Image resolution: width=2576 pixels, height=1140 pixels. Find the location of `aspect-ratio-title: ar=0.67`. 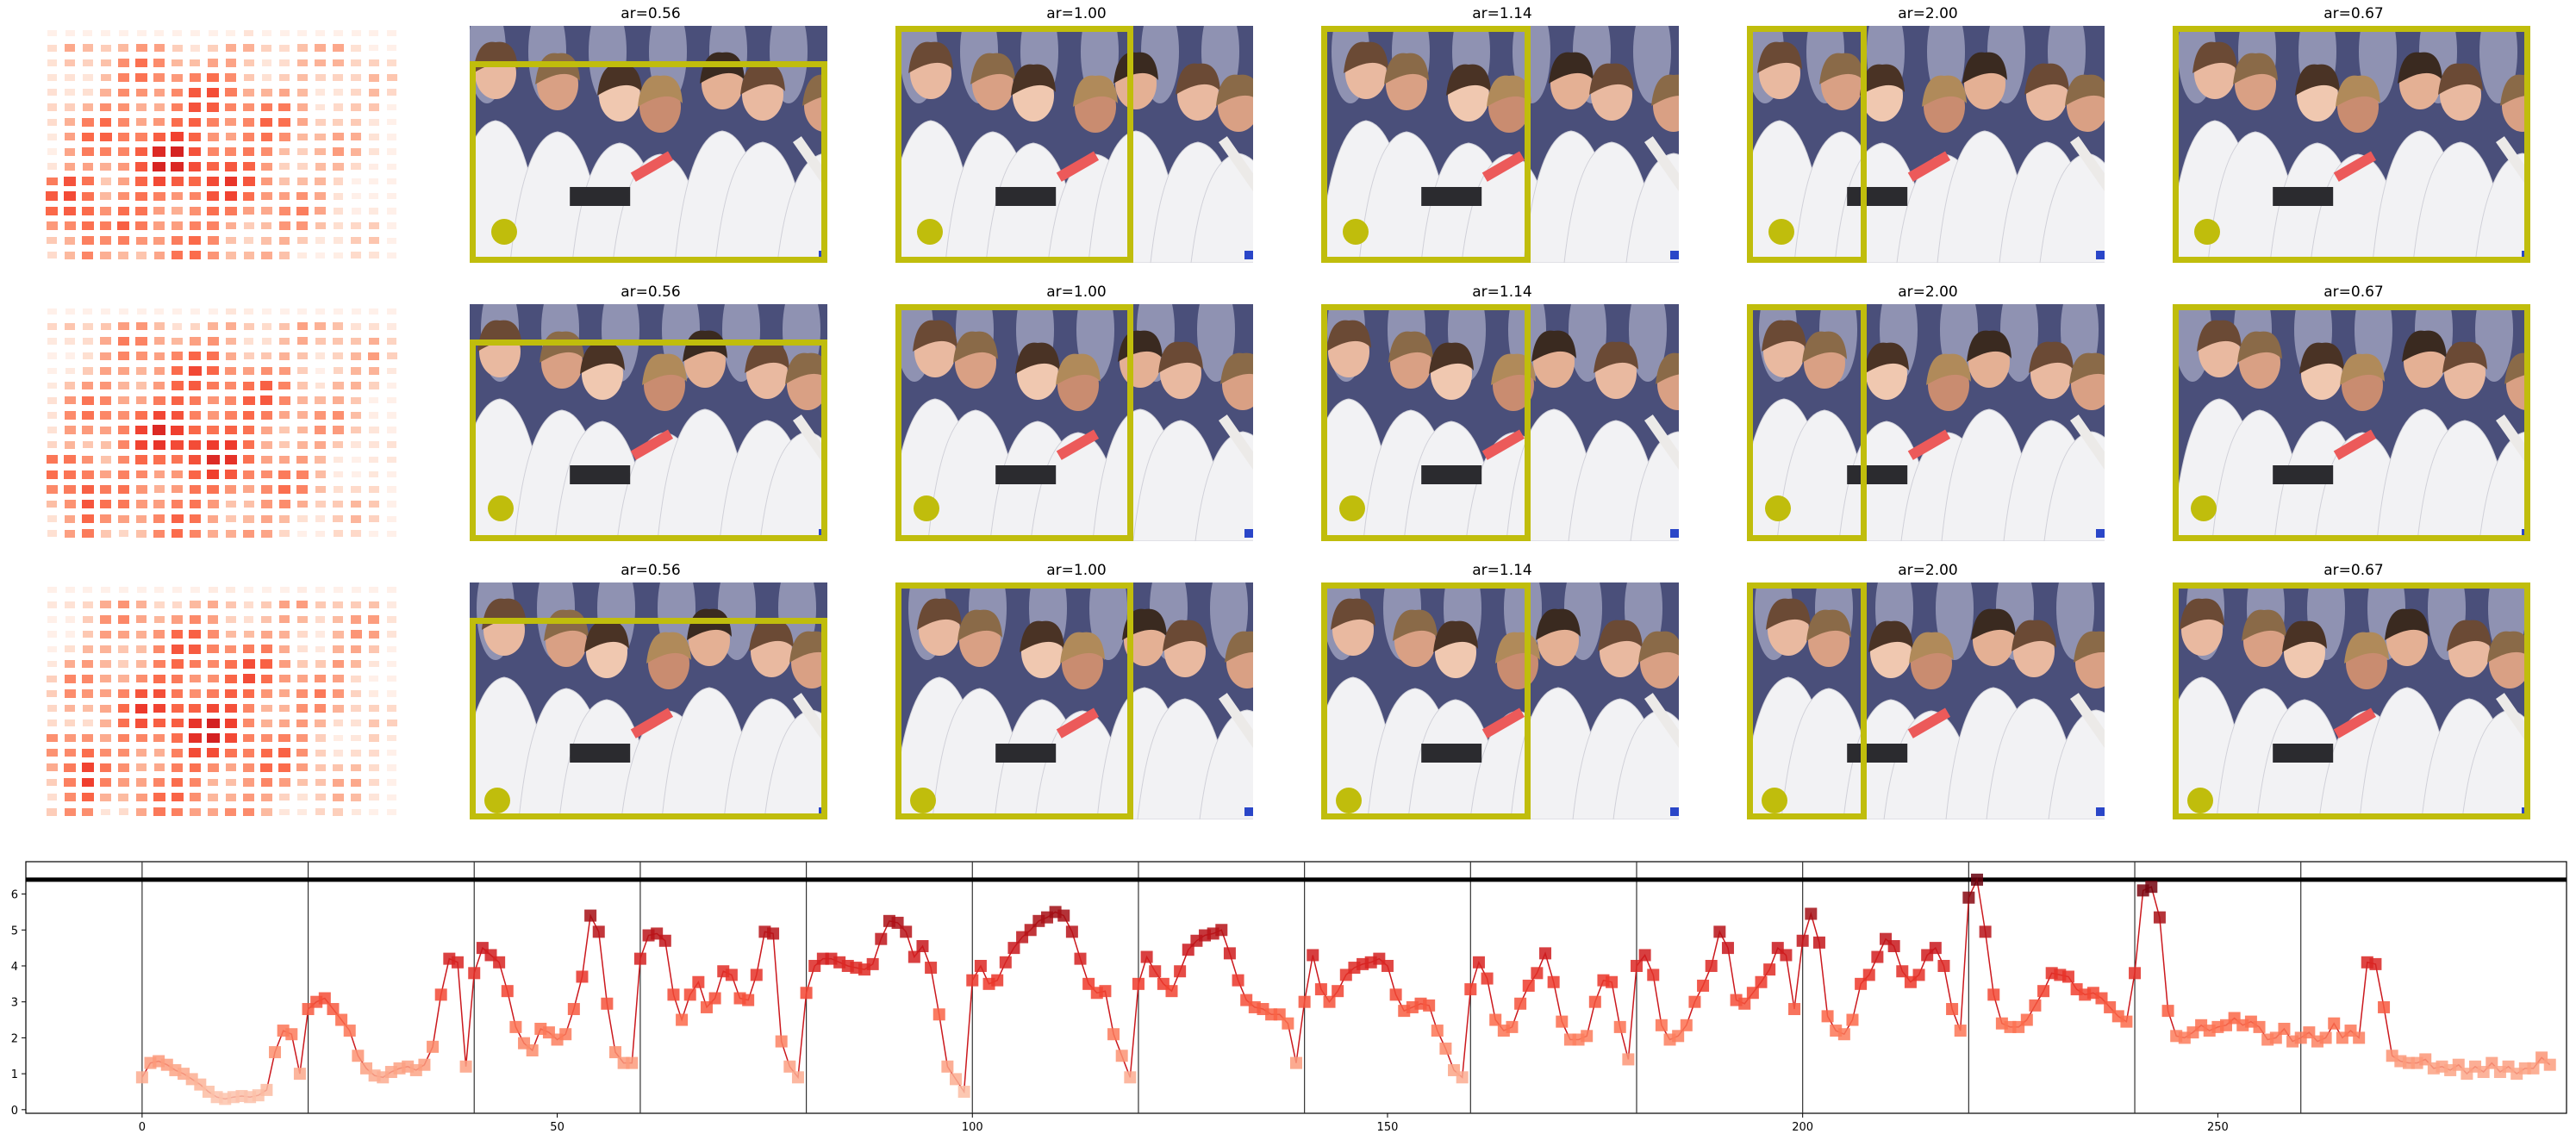

aspect-ratio-title: ar=0.67 is located at coordinates (2353, 13).